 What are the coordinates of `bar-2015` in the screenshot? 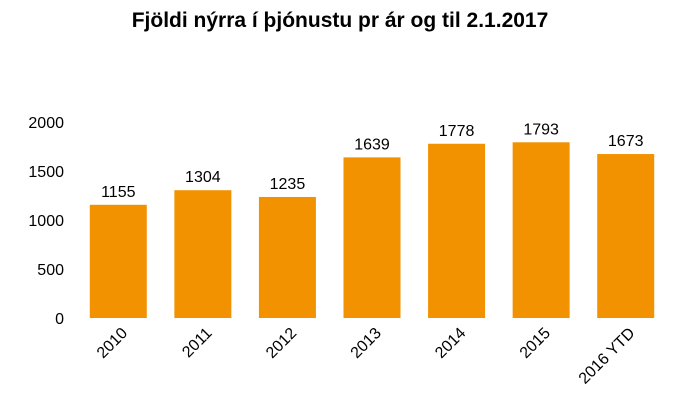 It's located at (541, 230).